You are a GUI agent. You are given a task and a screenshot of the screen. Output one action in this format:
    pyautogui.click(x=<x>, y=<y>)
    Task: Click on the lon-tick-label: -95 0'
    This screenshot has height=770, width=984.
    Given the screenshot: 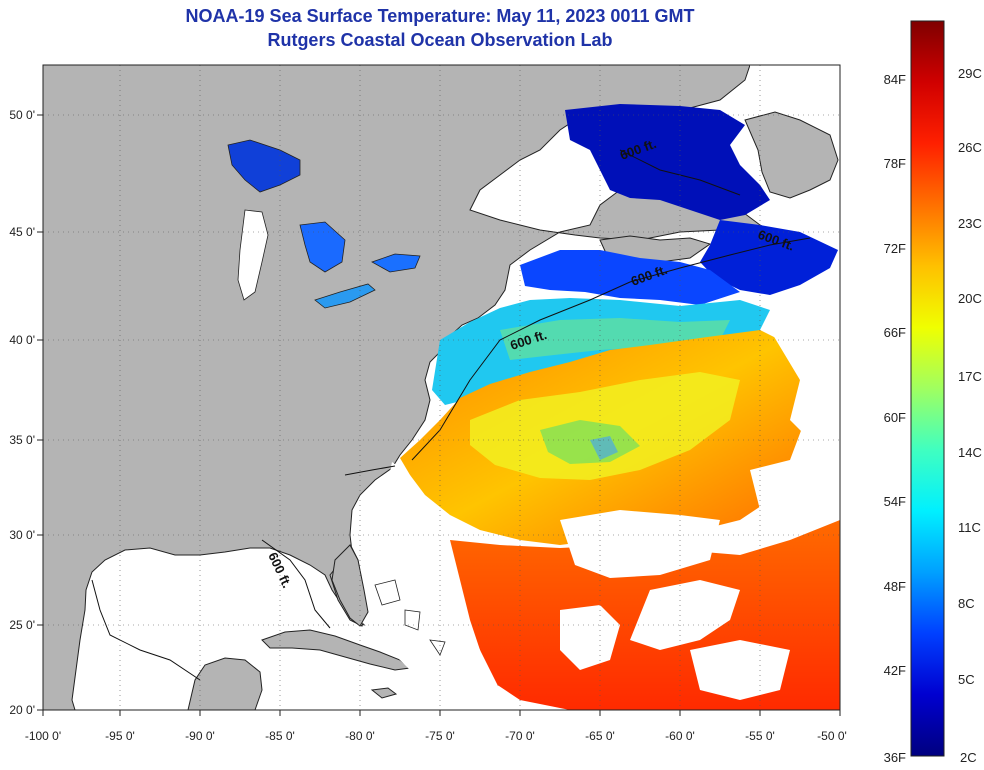 What is the action you would take?
    pyautogui.click(x=120, y=736)
    